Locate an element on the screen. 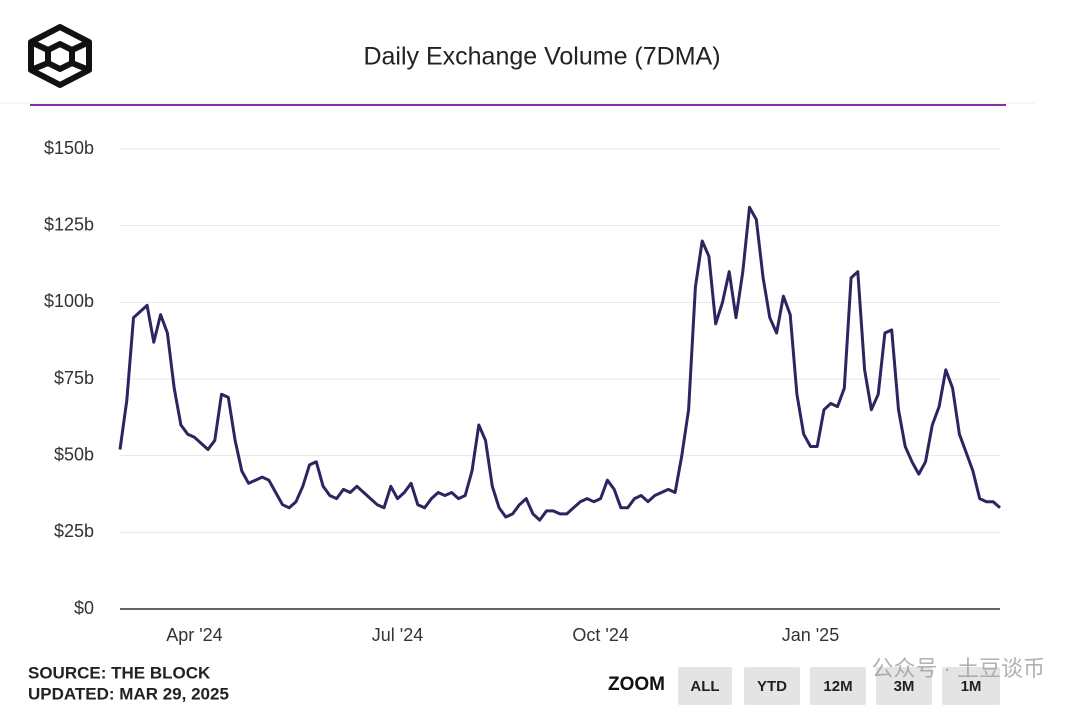 The width and height of the screenshot is (1080, 719). x-tick-label: Jan '25 is located at coordinates (810, 635).